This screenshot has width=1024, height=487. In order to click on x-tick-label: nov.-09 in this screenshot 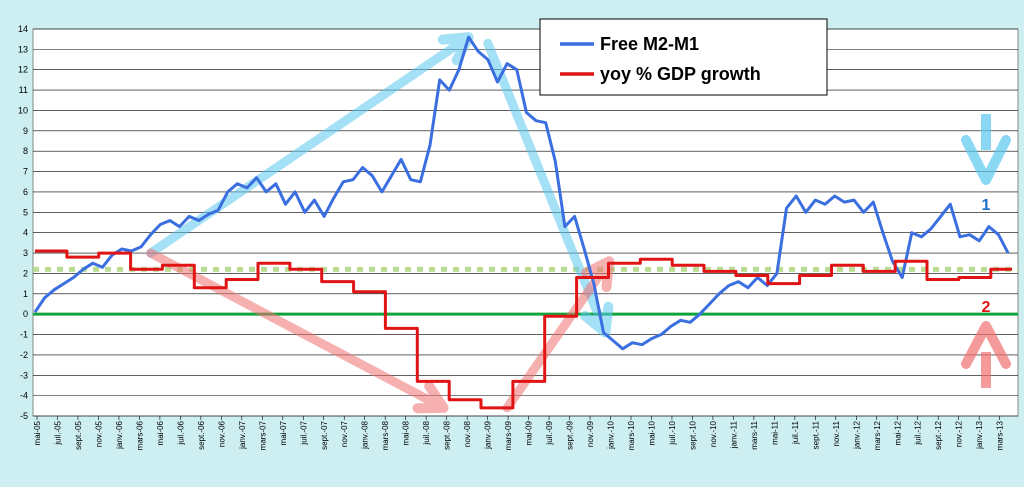, I will do `click(590, 433)`.